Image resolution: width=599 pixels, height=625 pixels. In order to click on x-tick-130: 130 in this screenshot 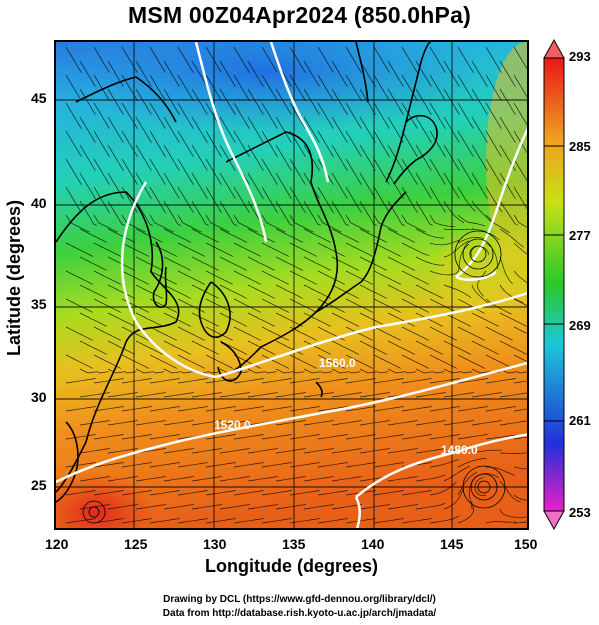, I will do `click(215, 544)`.